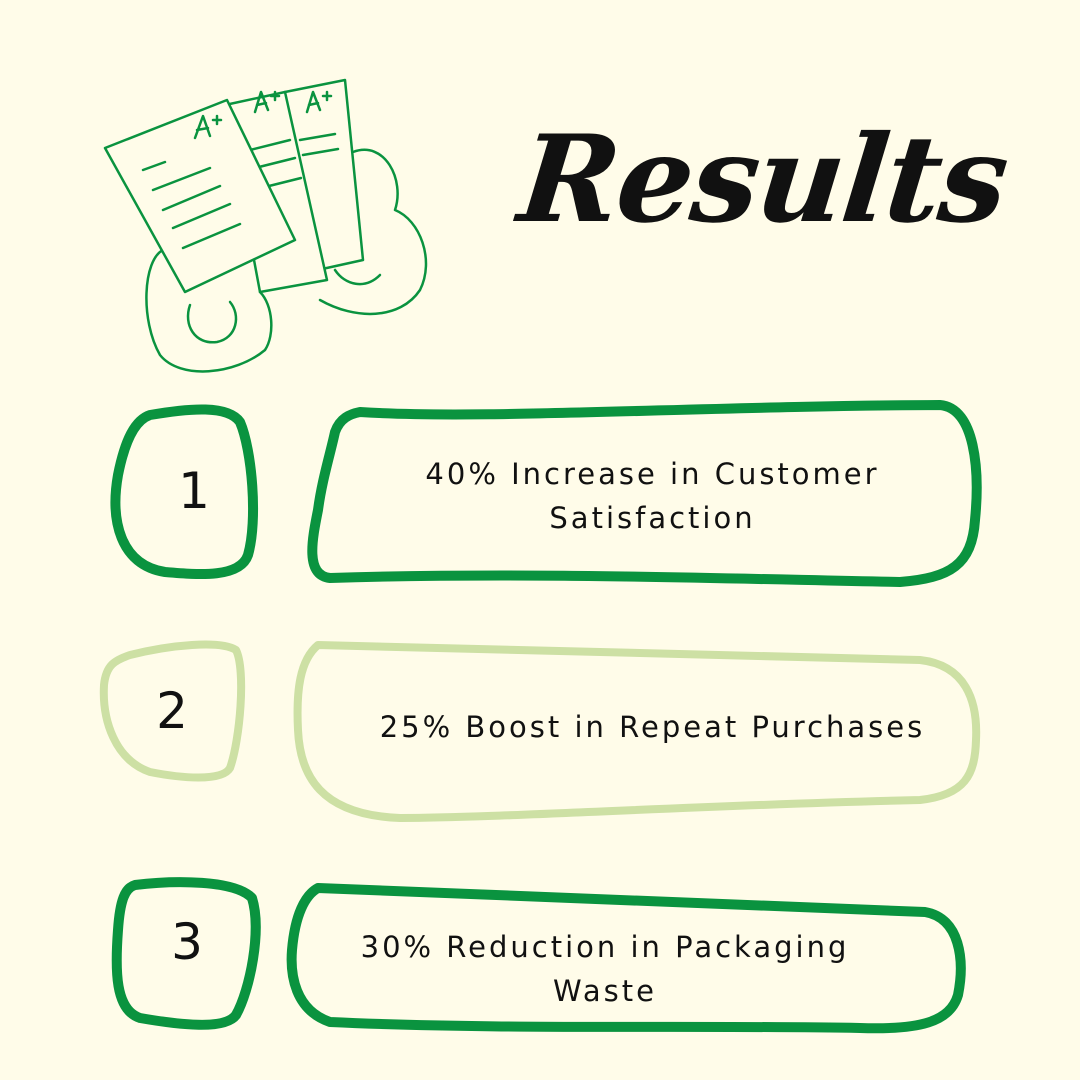 This screenshot has height=1080, width=1080. I want to click on result-number-3: 3, so click(187, 942).